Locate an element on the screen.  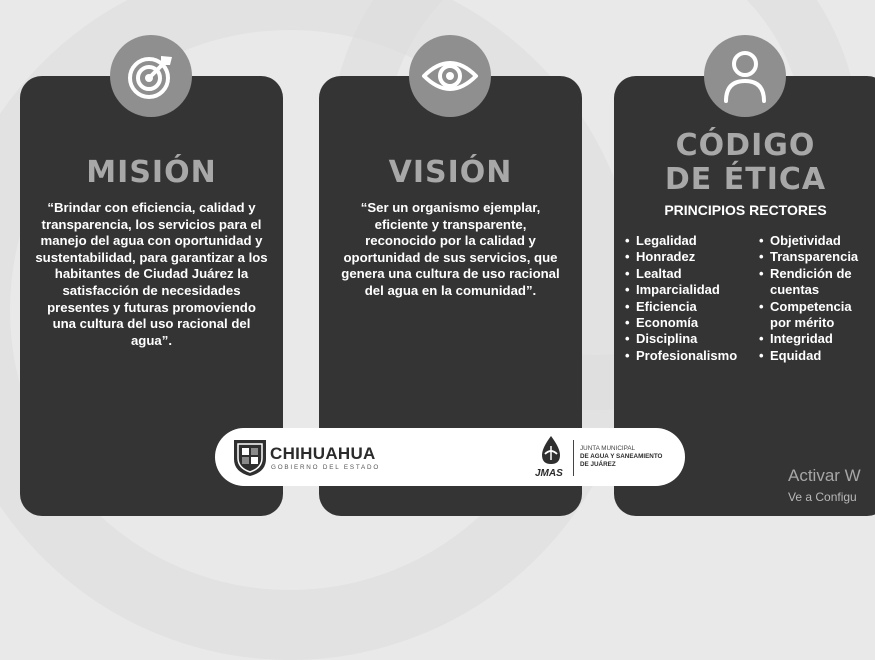
list-item: Legalidad is located at coordinates (681, 241).